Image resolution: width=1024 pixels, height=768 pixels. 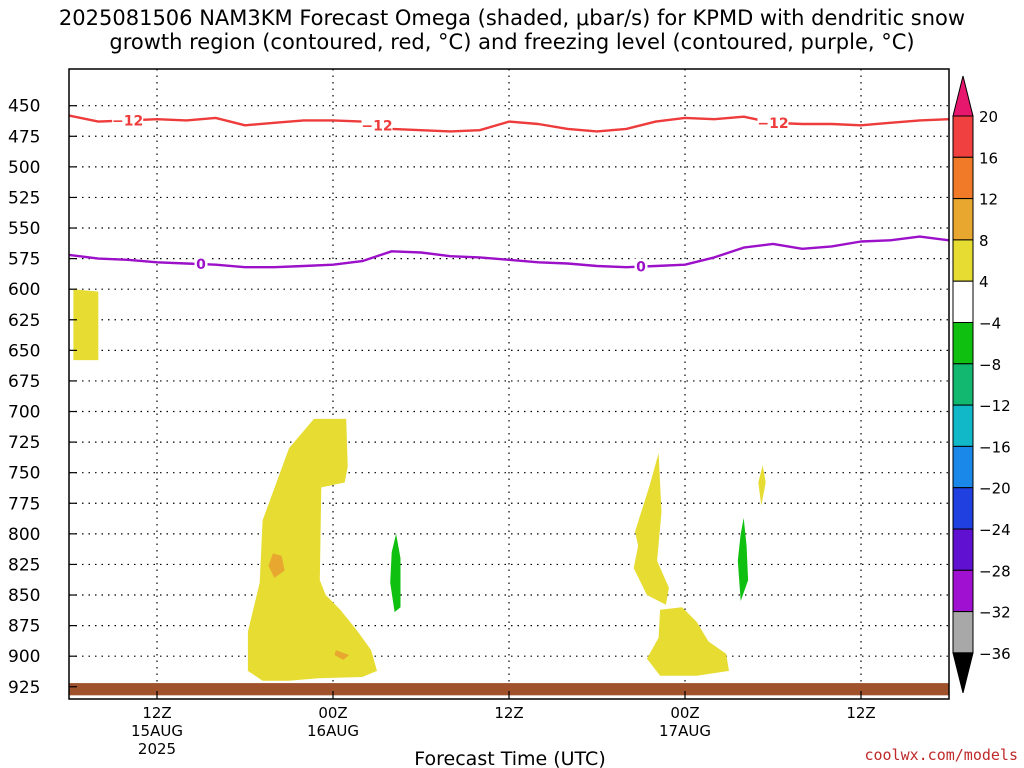 What do you see at coordinates (684, 713) in the screenshot?
I see `x-tick-label-3-0: 00Z` at bounding box center [684, 713].